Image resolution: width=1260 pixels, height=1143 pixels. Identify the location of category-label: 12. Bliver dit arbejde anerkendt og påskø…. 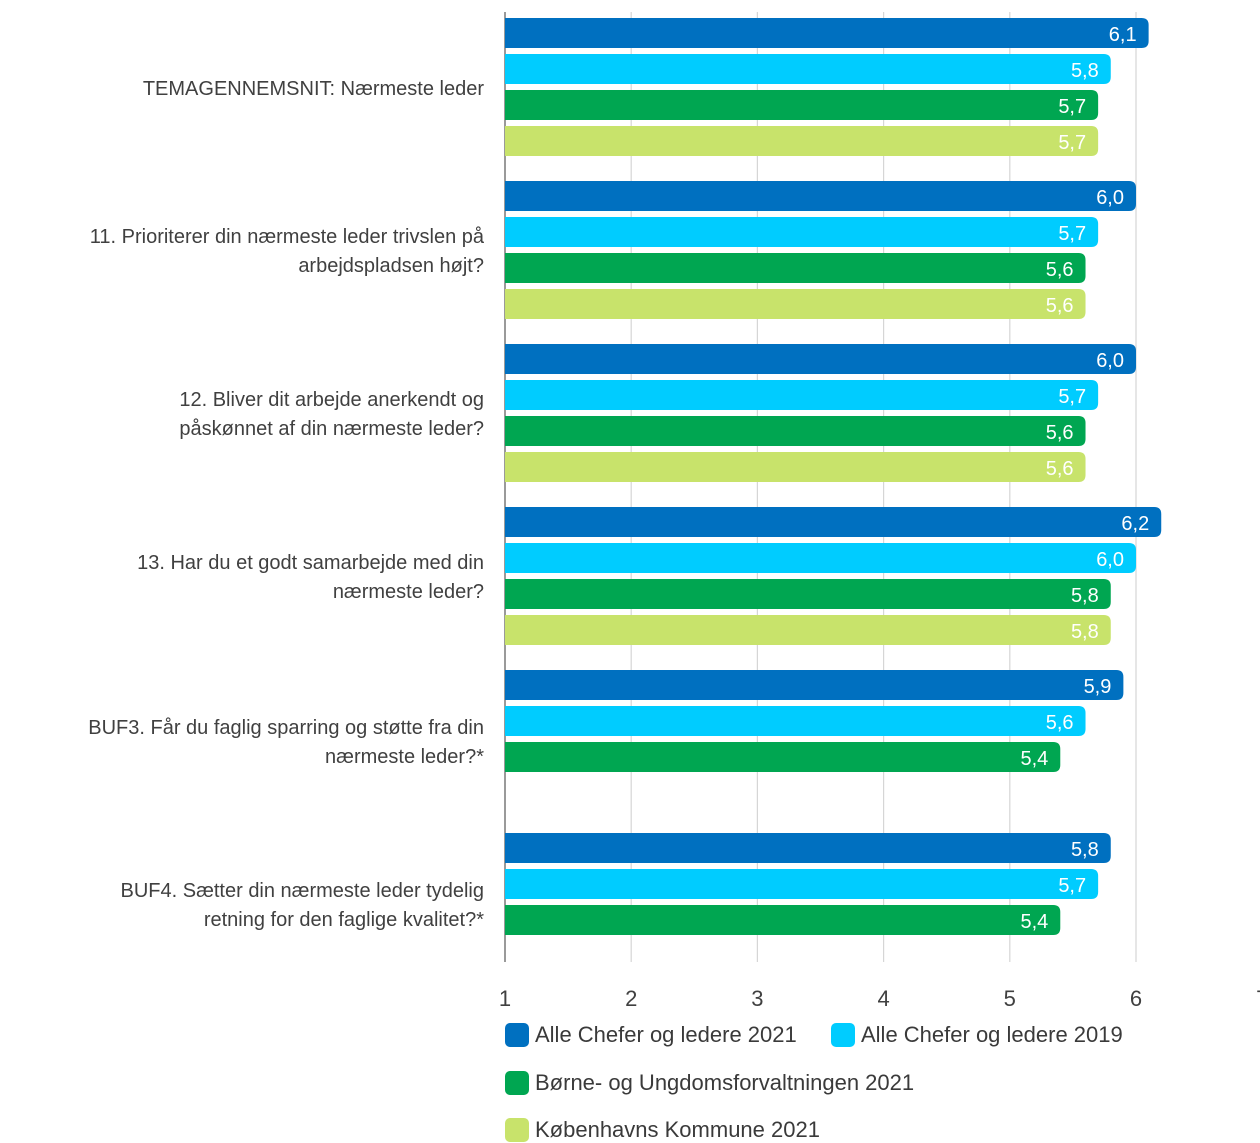
(242, 415).